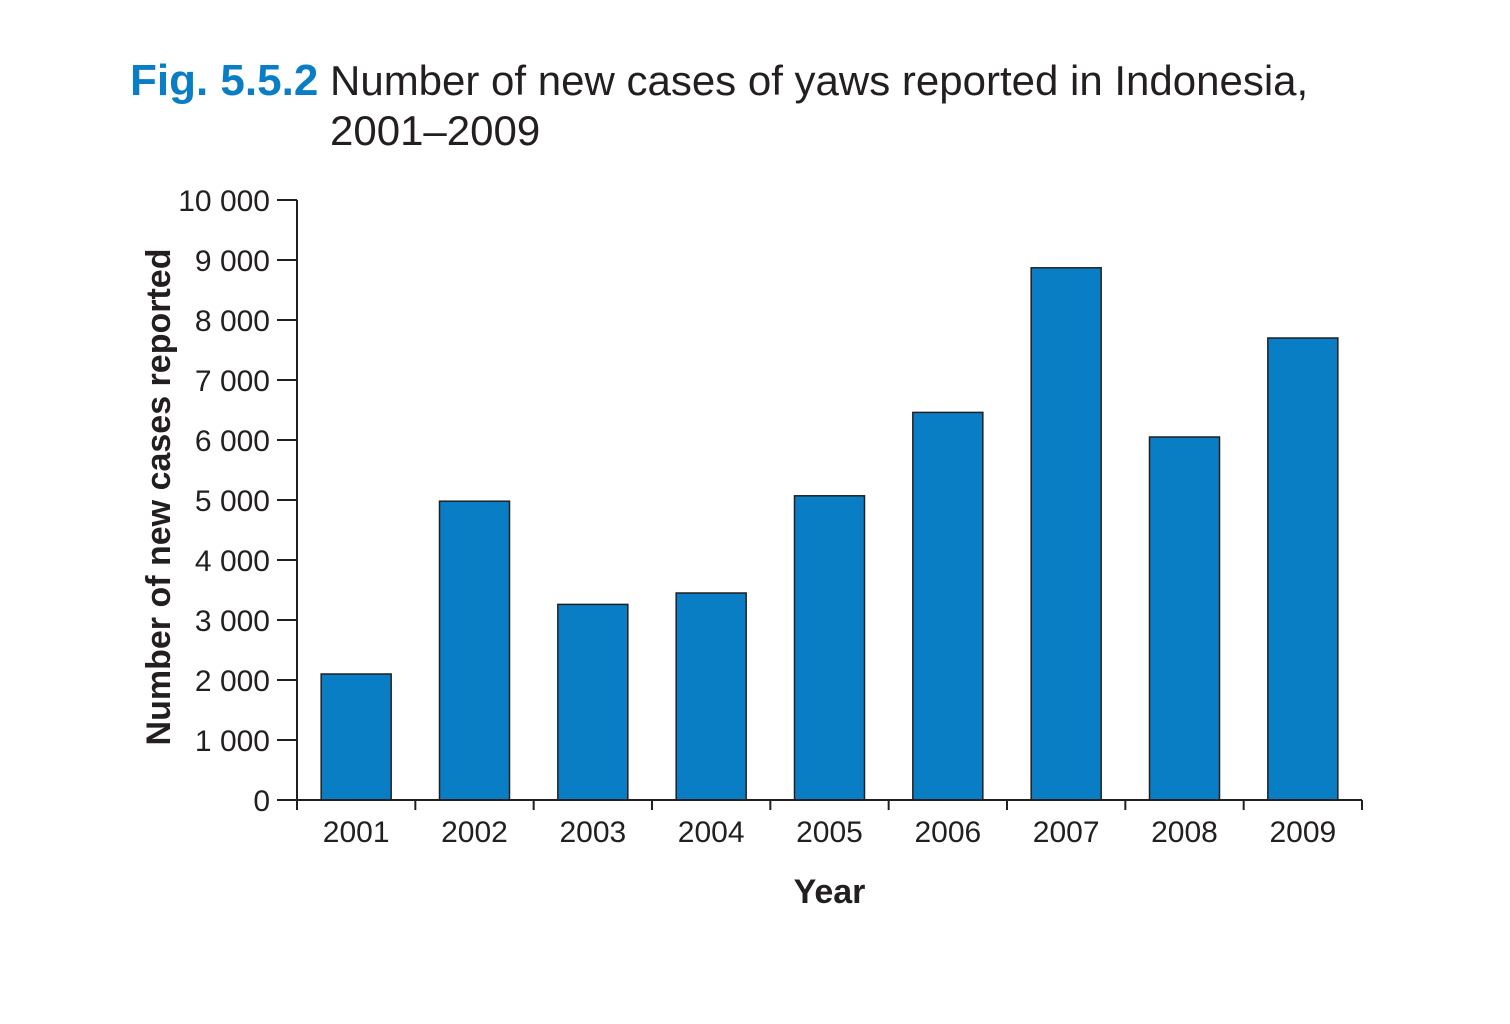  Describe the element at coordinates (829, 648) in the screenshot. I see `bar-2005` at that location.